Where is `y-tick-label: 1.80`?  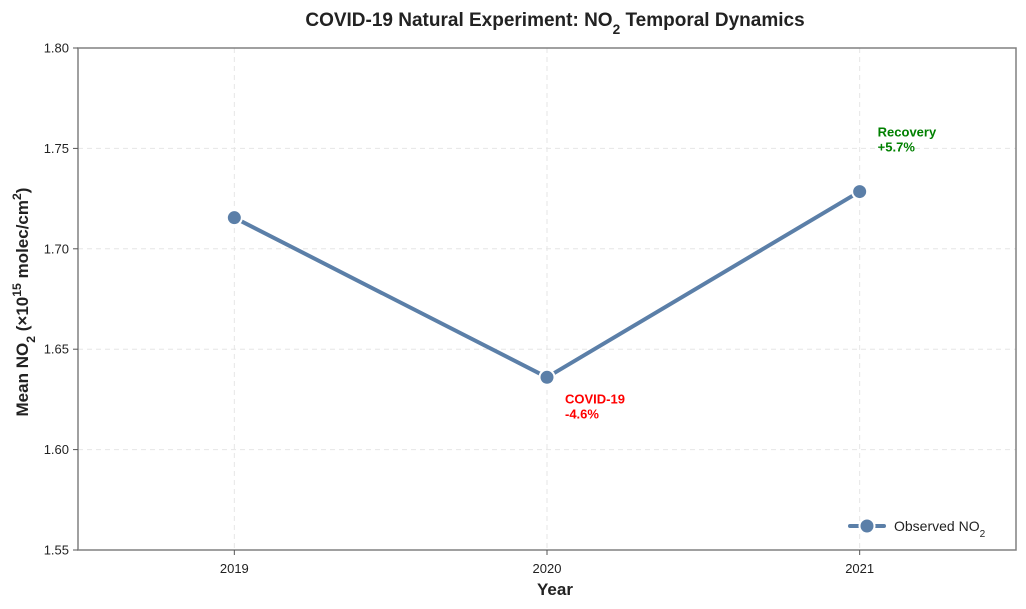 y-tick-label: 1.80 is located at coordinates (56, 48).